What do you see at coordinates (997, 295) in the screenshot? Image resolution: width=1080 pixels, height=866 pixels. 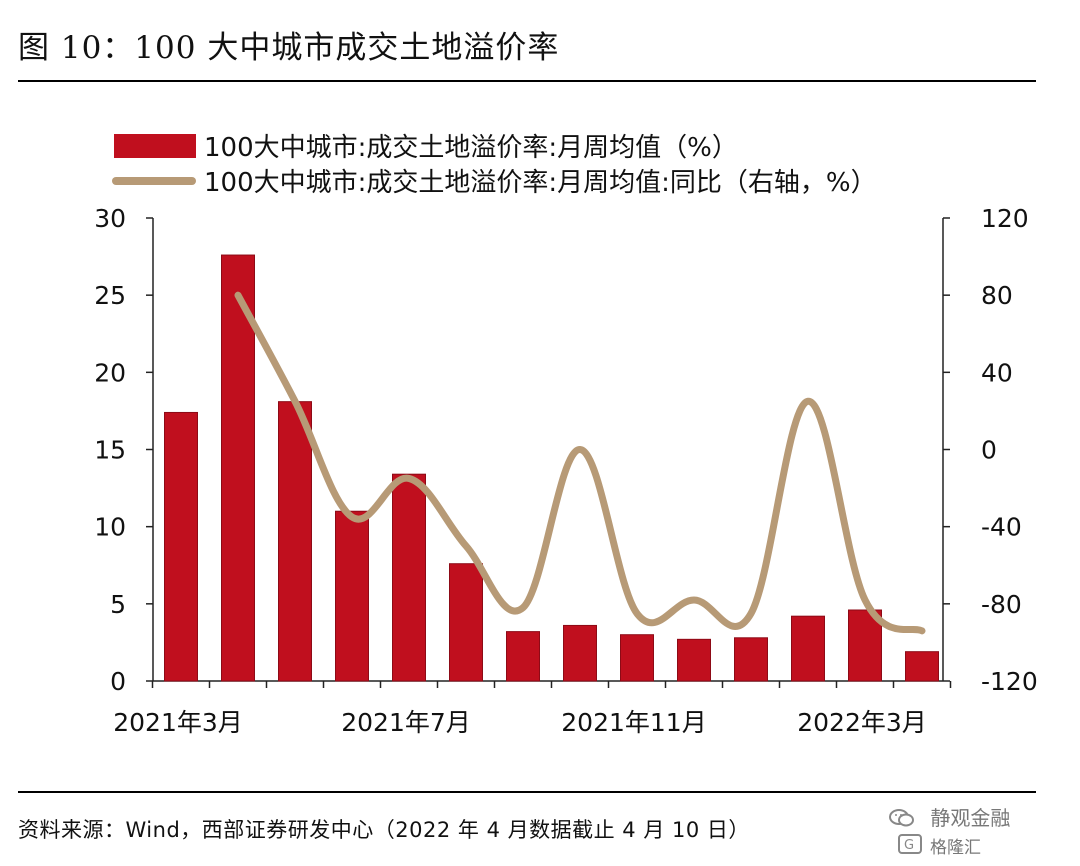 I see `right-axis-tick-label: 80` at bounding box center [997, 295].